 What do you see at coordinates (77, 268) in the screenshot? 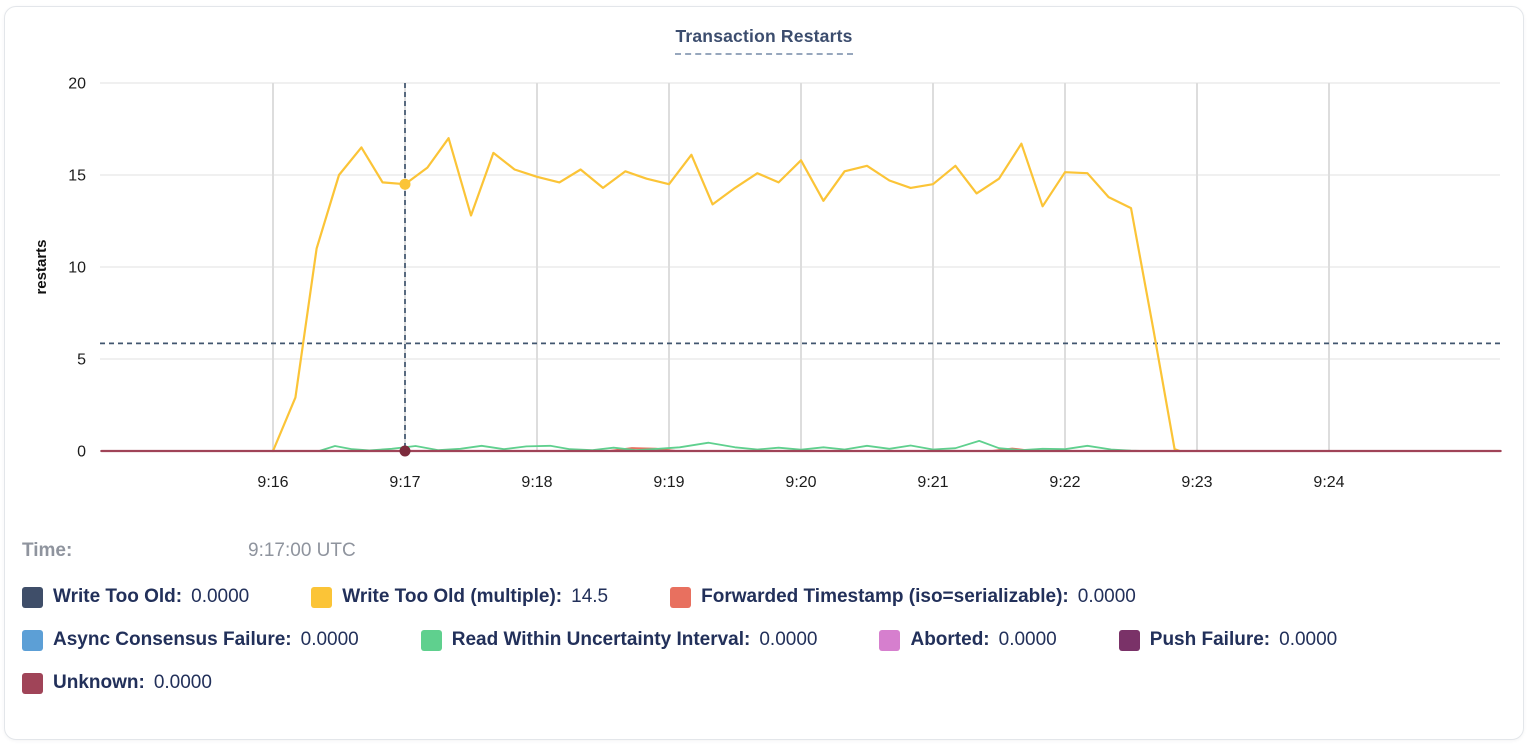
I see `y-axis-tick-label: 10` at bounding box center [77, 268].